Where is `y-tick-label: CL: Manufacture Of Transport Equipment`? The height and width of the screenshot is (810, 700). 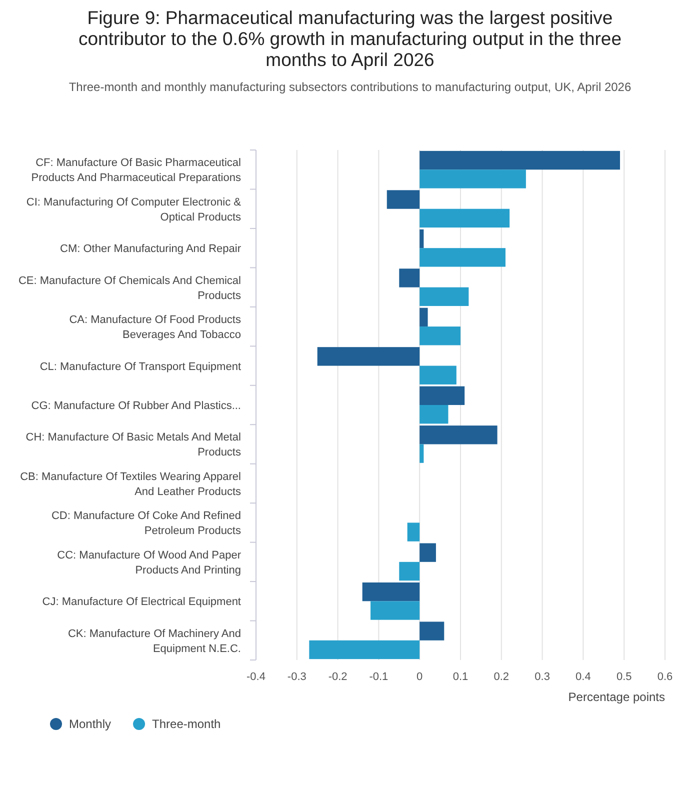
y-tick-label: CL: Manufacture Of Transport Equipment is located at coordinates (140, 366).